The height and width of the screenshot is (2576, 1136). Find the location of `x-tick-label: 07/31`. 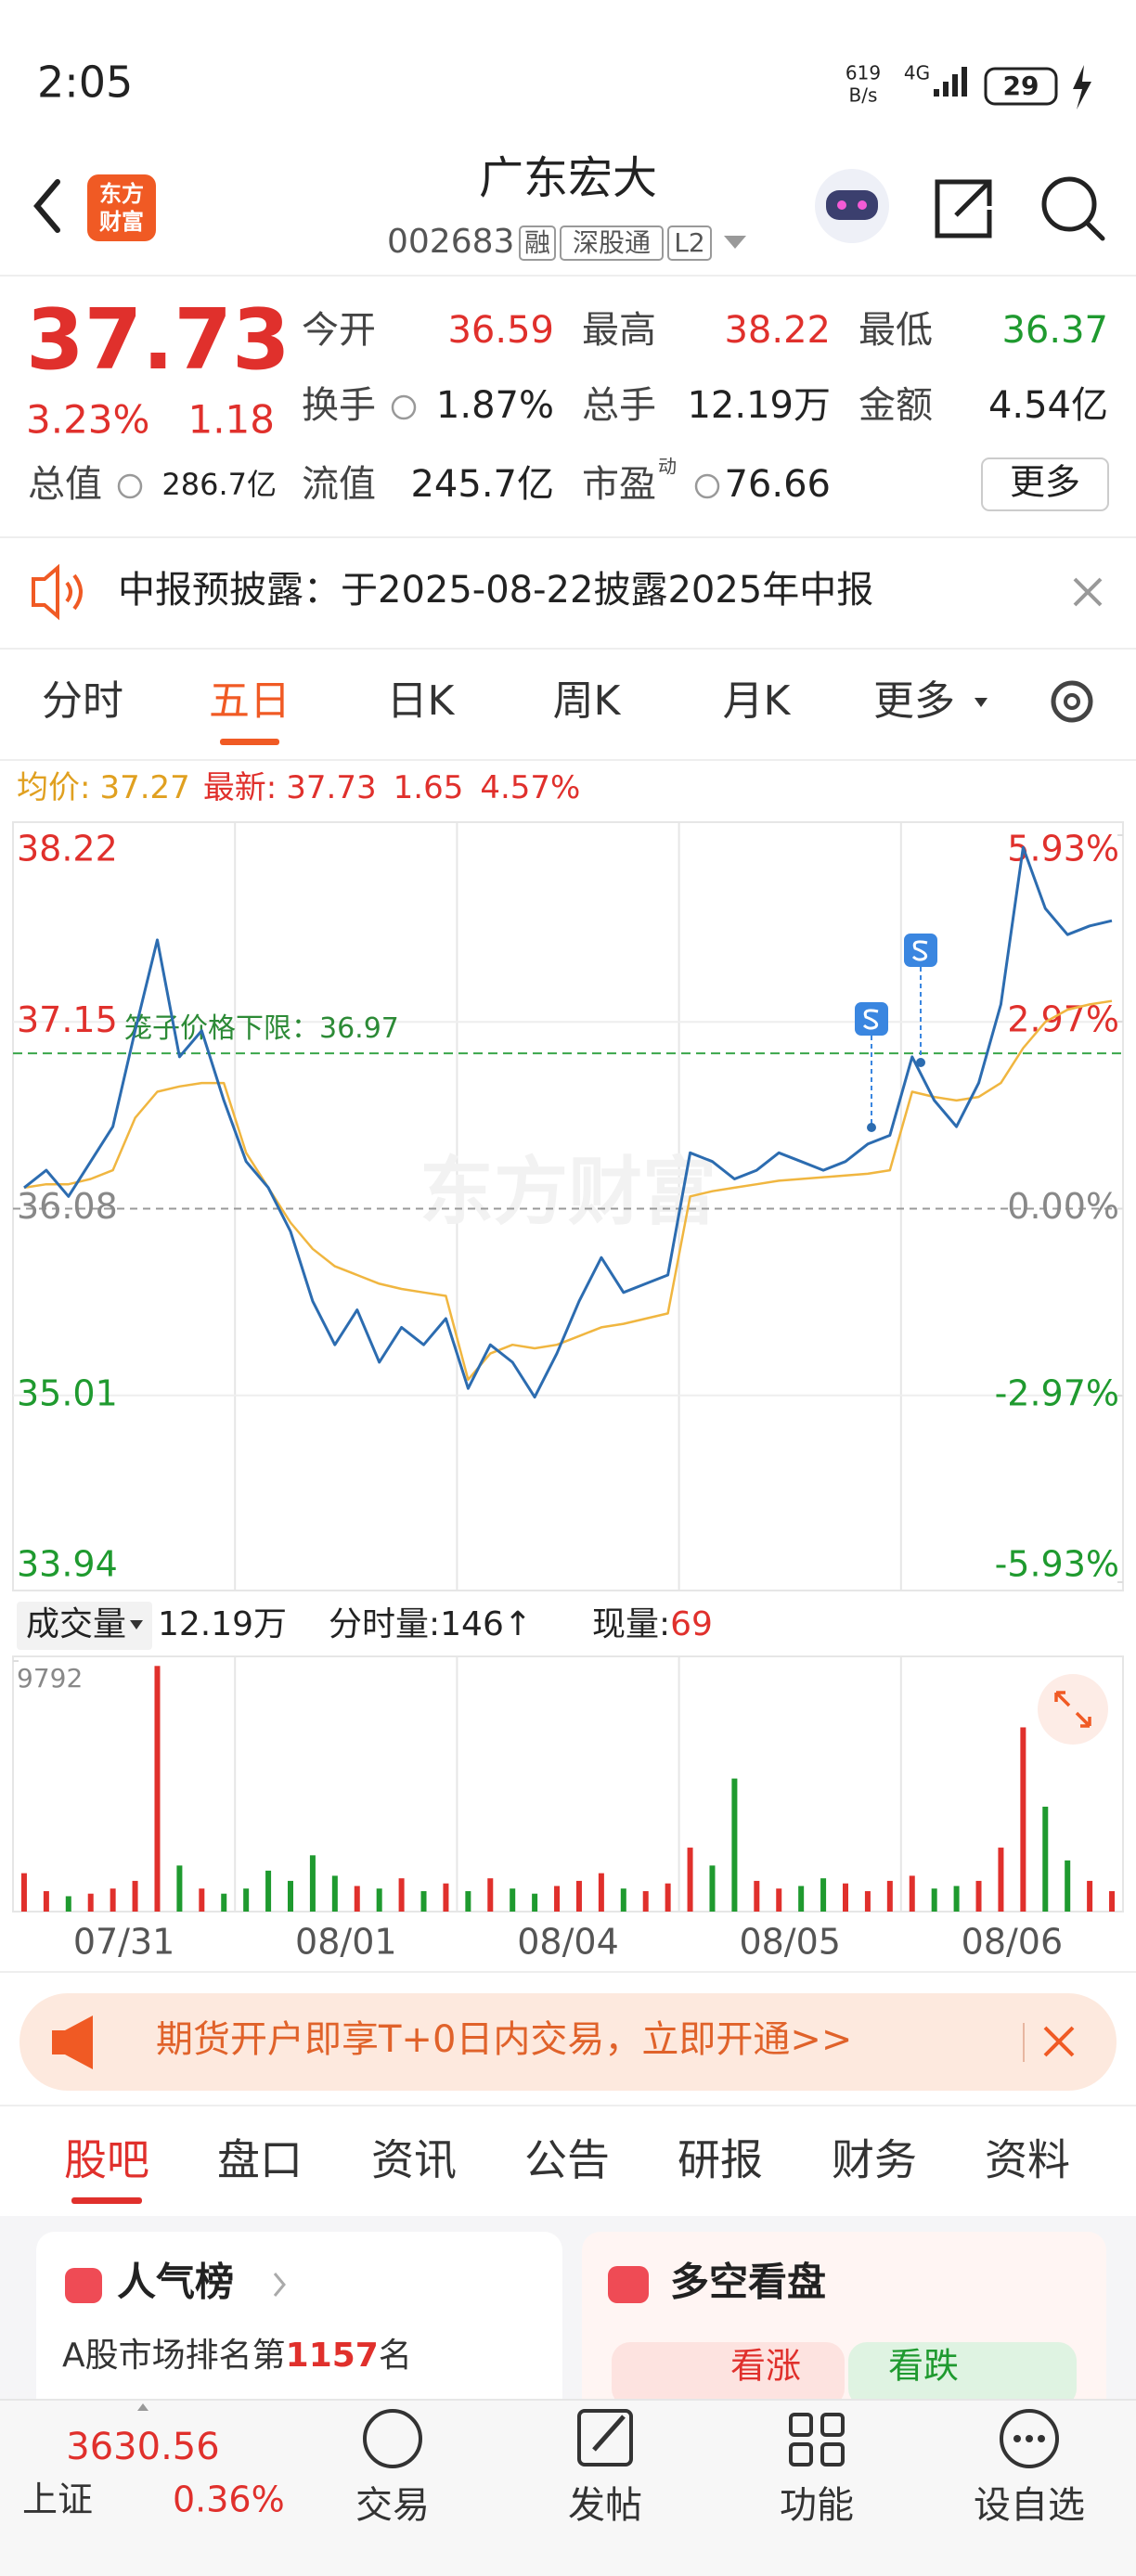

x-tick-label: 07/31 is located at coordinates (124, 1942).